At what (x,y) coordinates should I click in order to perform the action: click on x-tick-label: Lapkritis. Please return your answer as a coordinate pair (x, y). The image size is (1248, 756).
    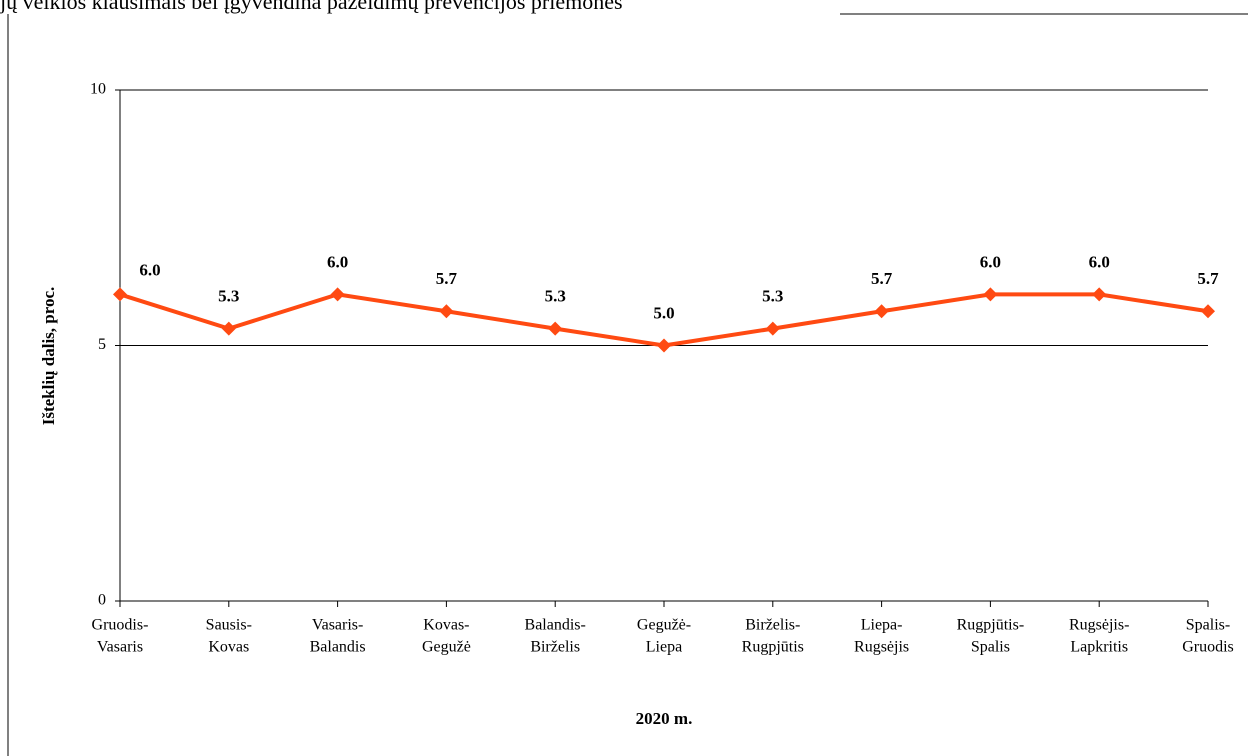
    Looking at the image, I should click on (1099, 647).